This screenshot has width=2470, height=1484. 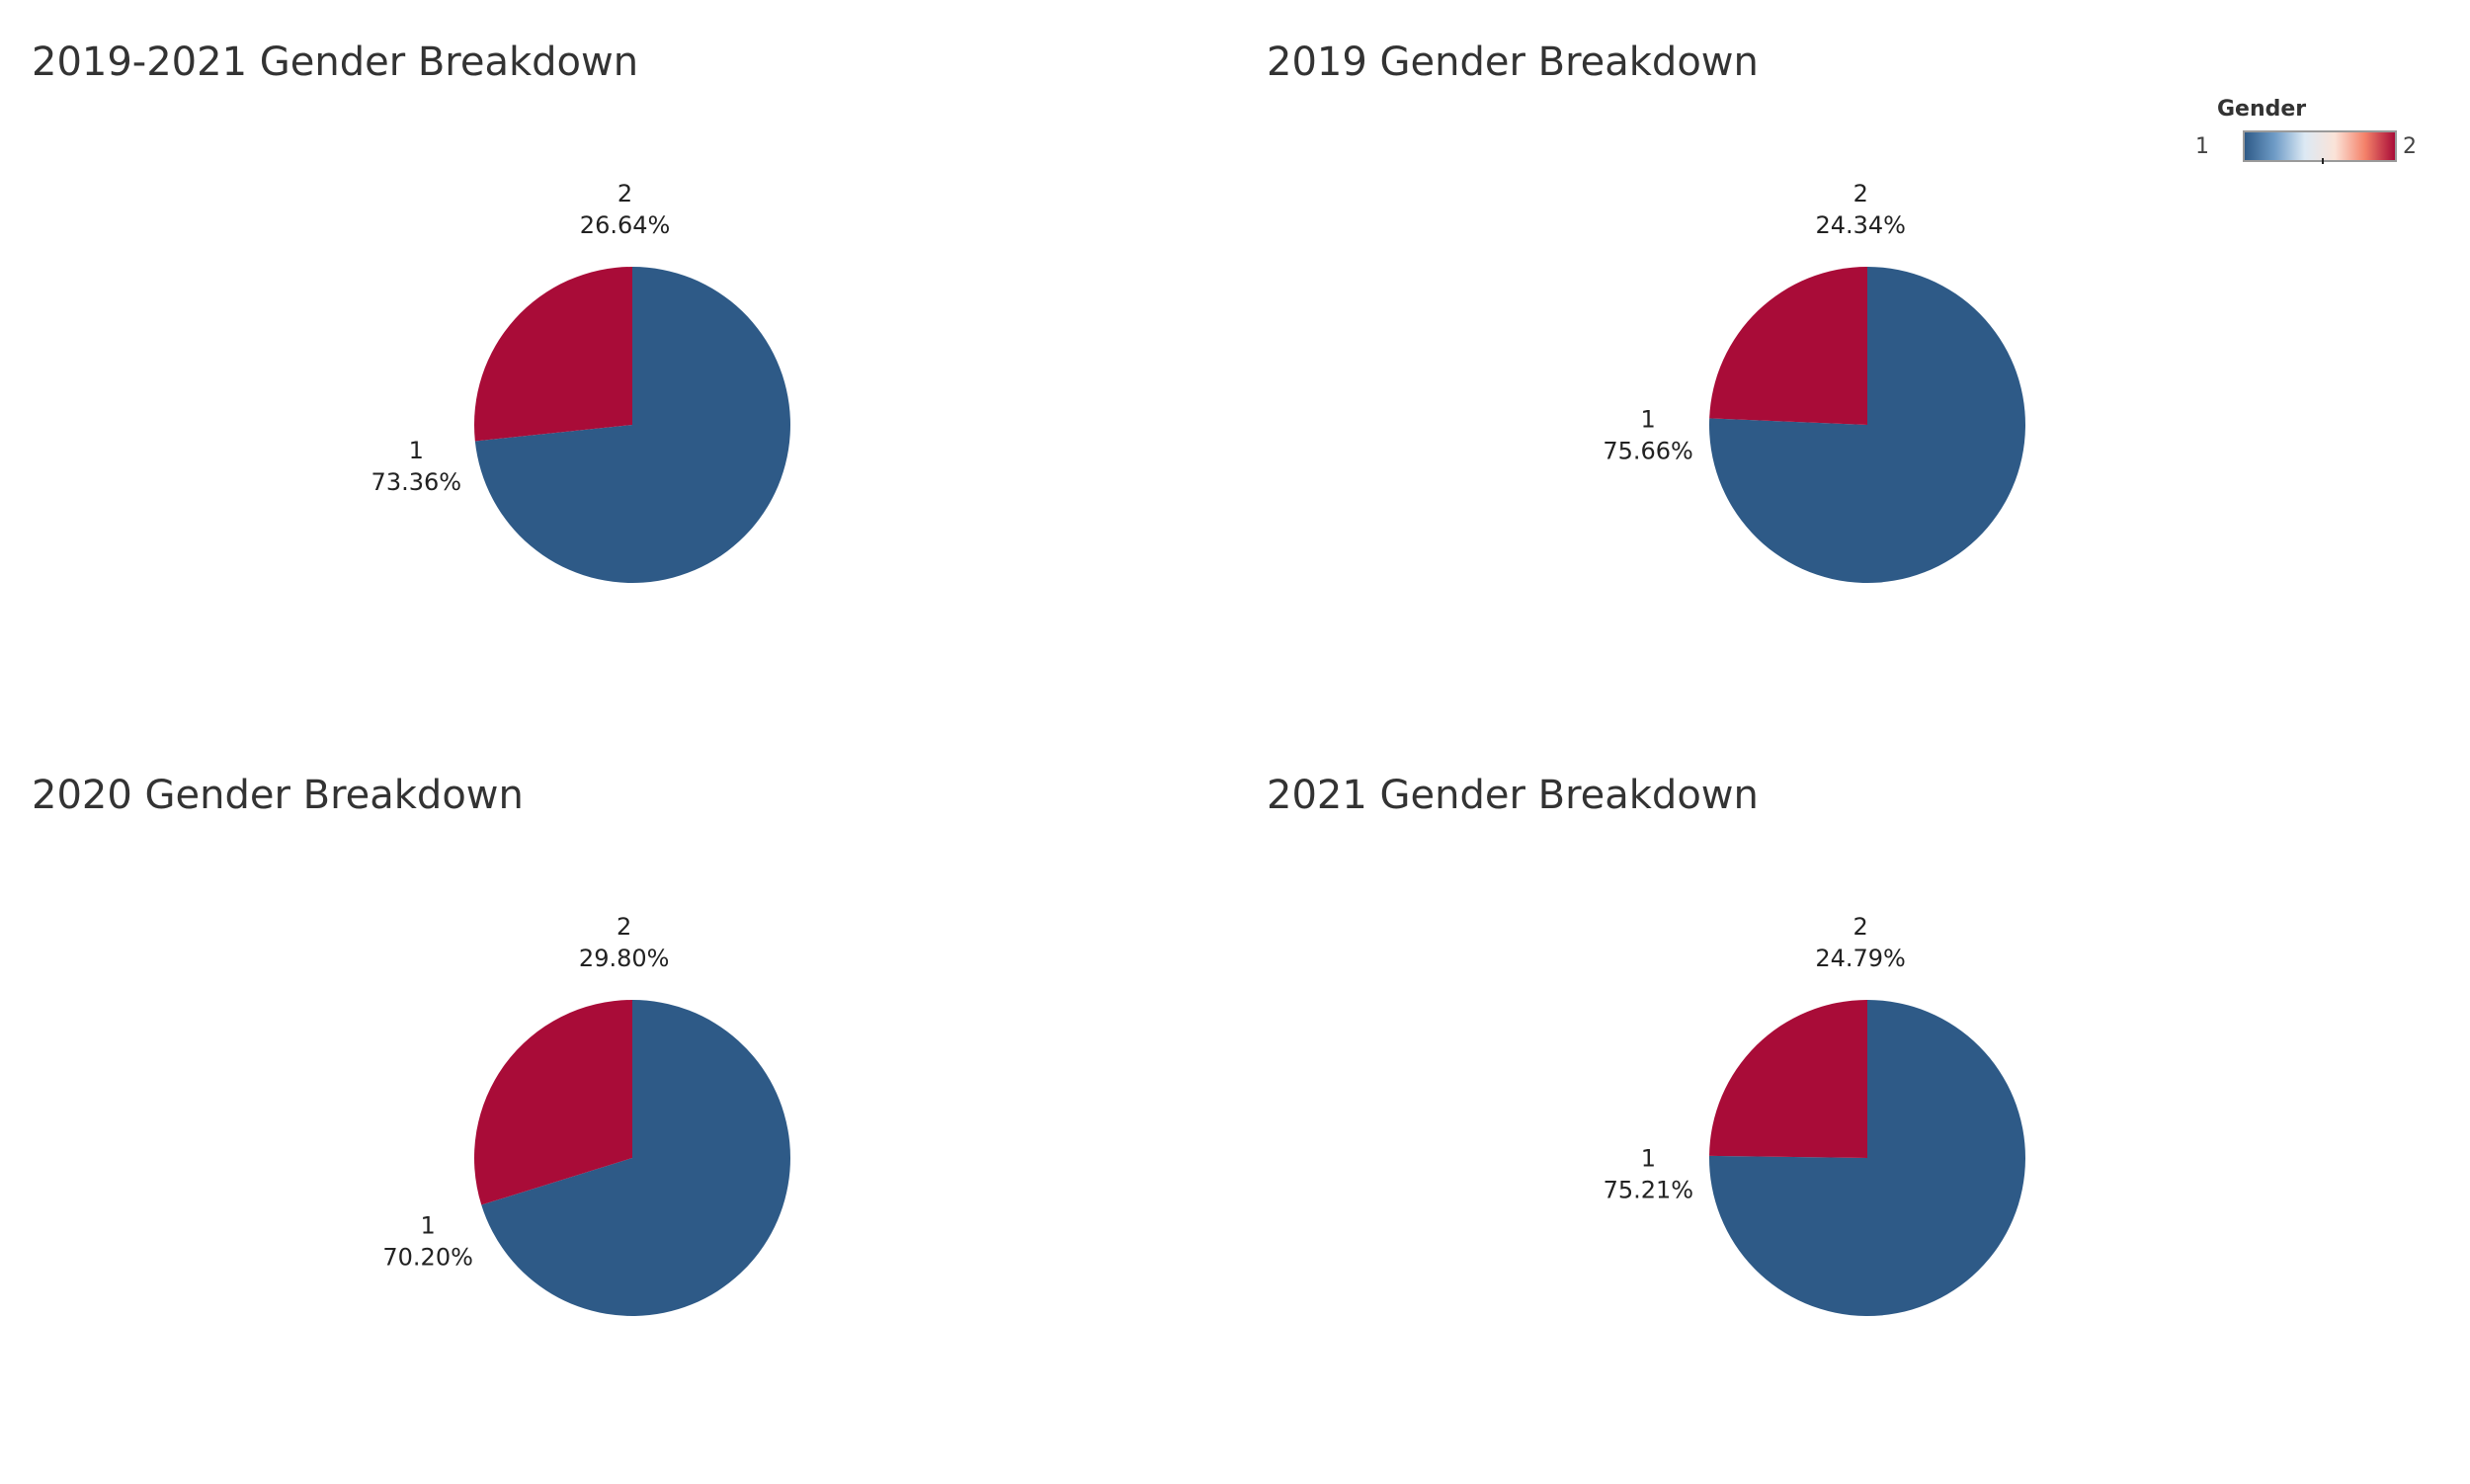 What do you see at coordinates (1649, 1174) in the screenshot?
I see `slice-label-gender-1: 1 75.21%` at bounding box center [1649, 1174].